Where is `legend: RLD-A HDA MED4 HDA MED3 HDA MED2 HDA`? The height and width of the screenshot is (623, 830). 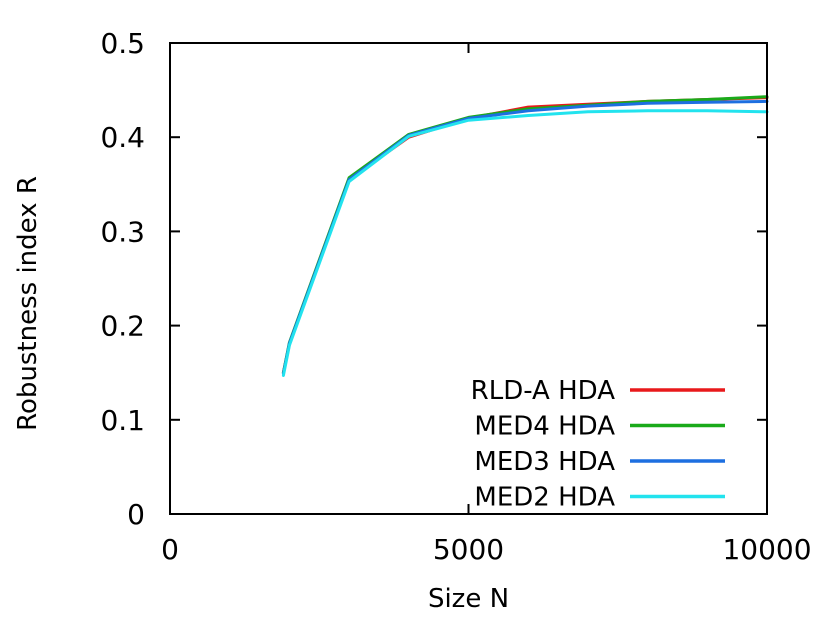 legend: RLD-A HDA MED4 HDA MED3 HDA MED2 HDA is located at coordinates (598, 444).